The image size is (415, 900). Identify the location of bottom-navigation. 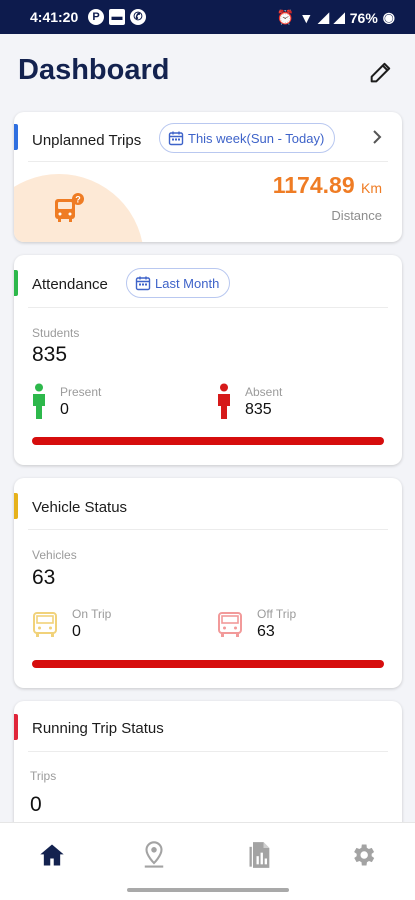
(207, 861).